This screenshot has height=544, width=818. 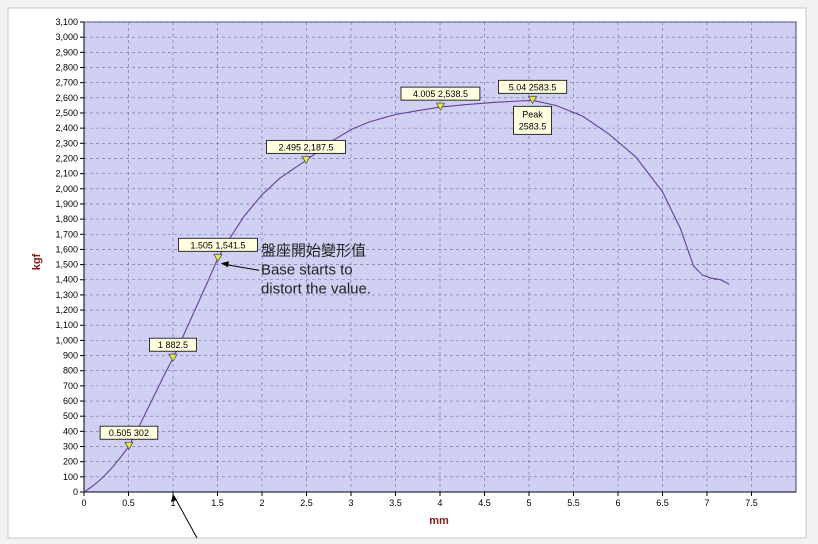 I want to click on y-tick-label: 700, so click(x=70, y=386).